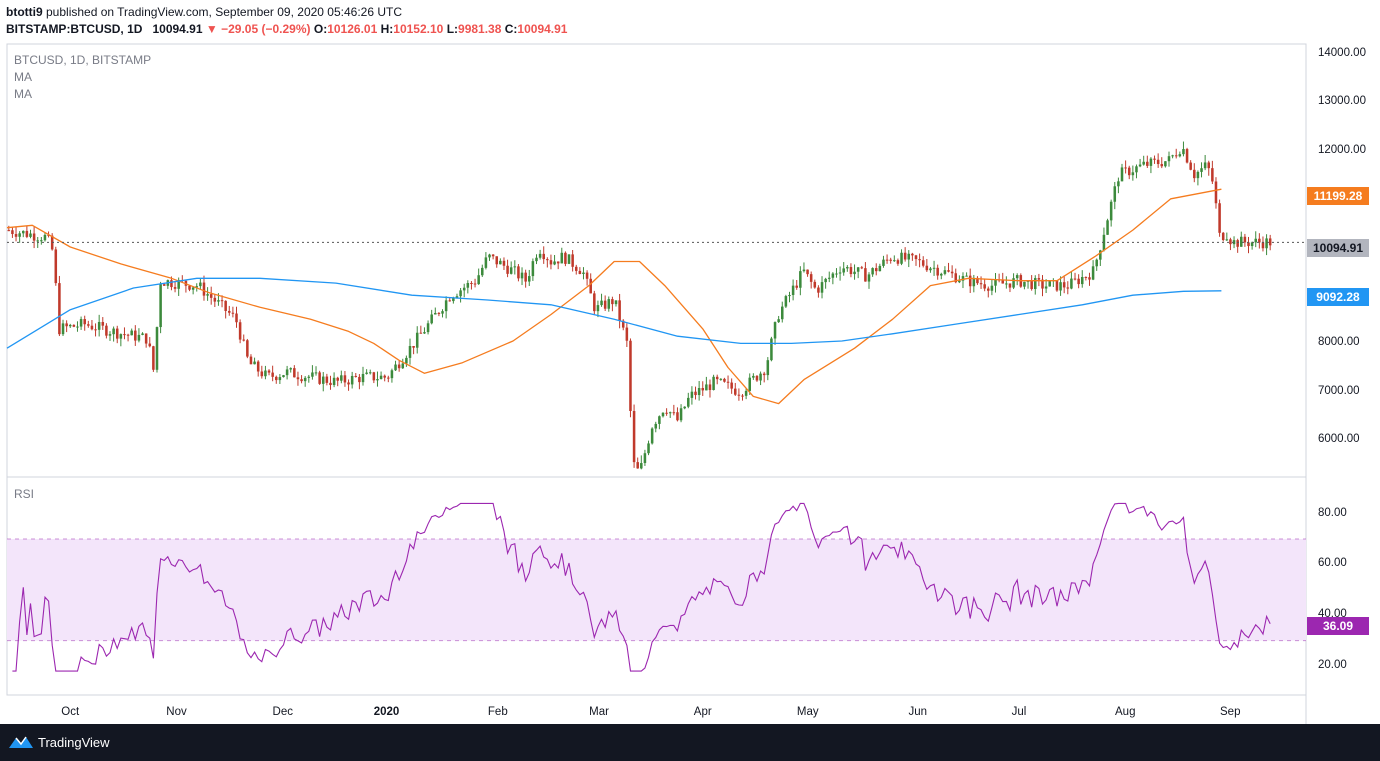 This screenshot has width=1380, height=761. I want to click on ma-legend-1: MA, so click(23, 77).